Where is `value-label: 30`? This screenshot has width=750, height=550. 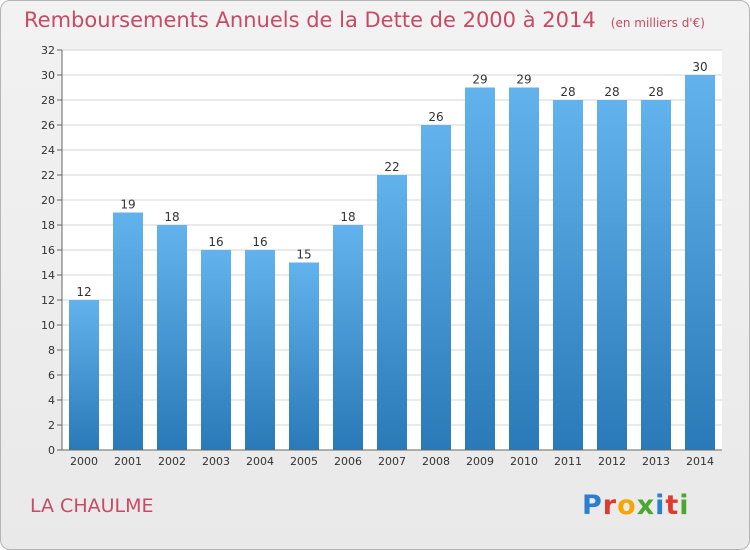
value-label: 30 is located at coordinates (699, 67).